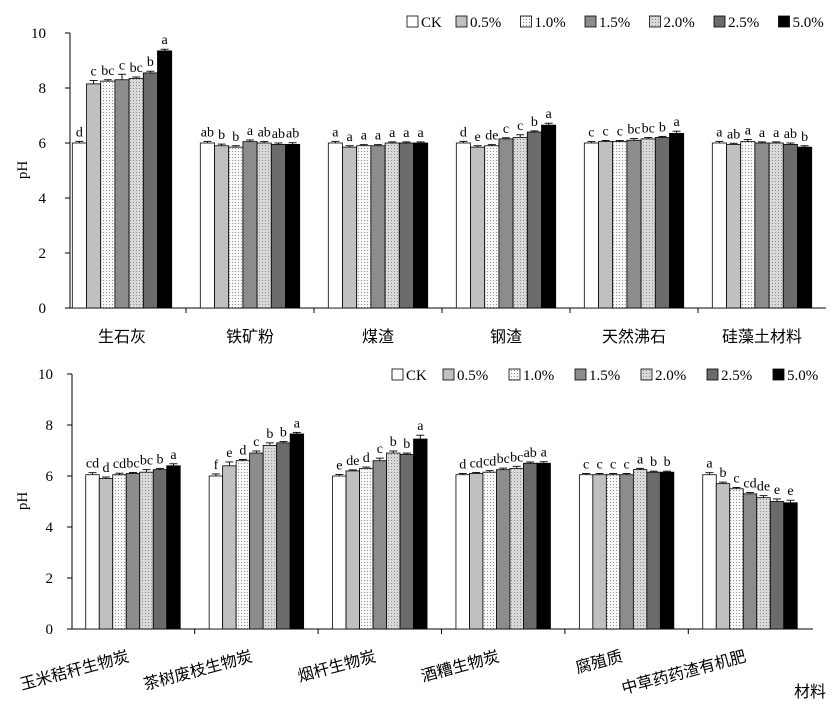  What do you see at coordinates (762, 337) in the screenshot?
I see `x-category-label: 硅藻土材料` at bounding box center [762, 337].